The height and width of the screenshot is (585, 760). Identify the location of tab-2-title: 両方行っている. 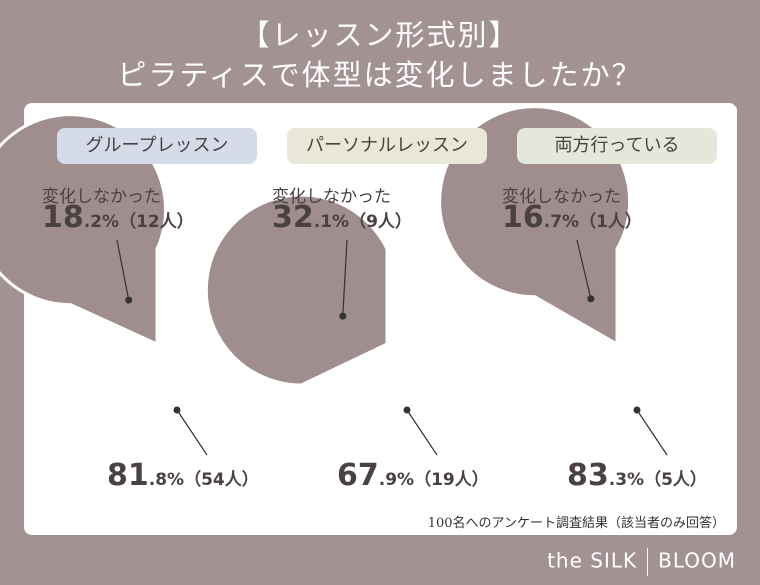
(617, 146).